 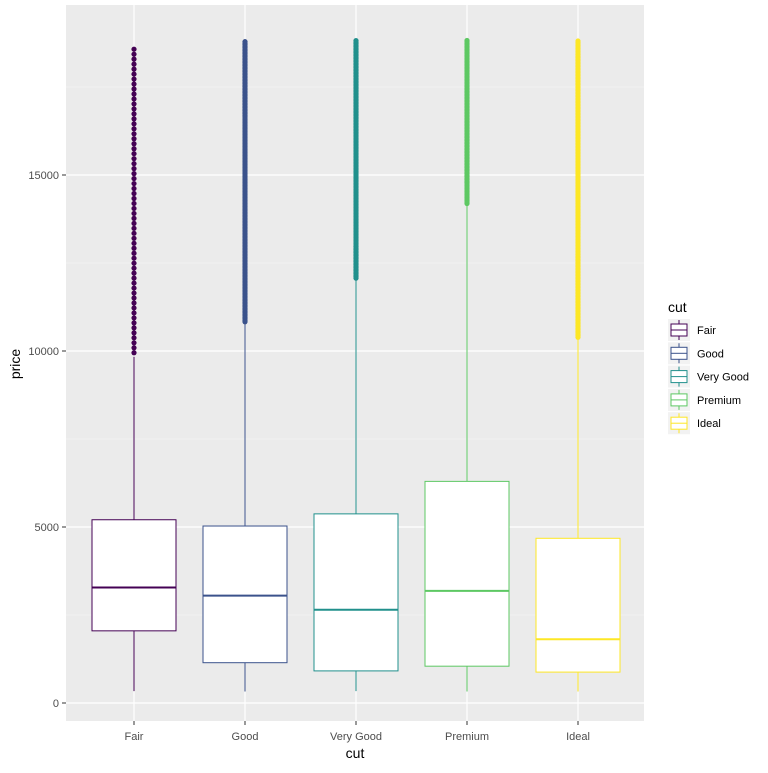 I want to click on y-tick-label: 5000, so click(x=47, y=528).